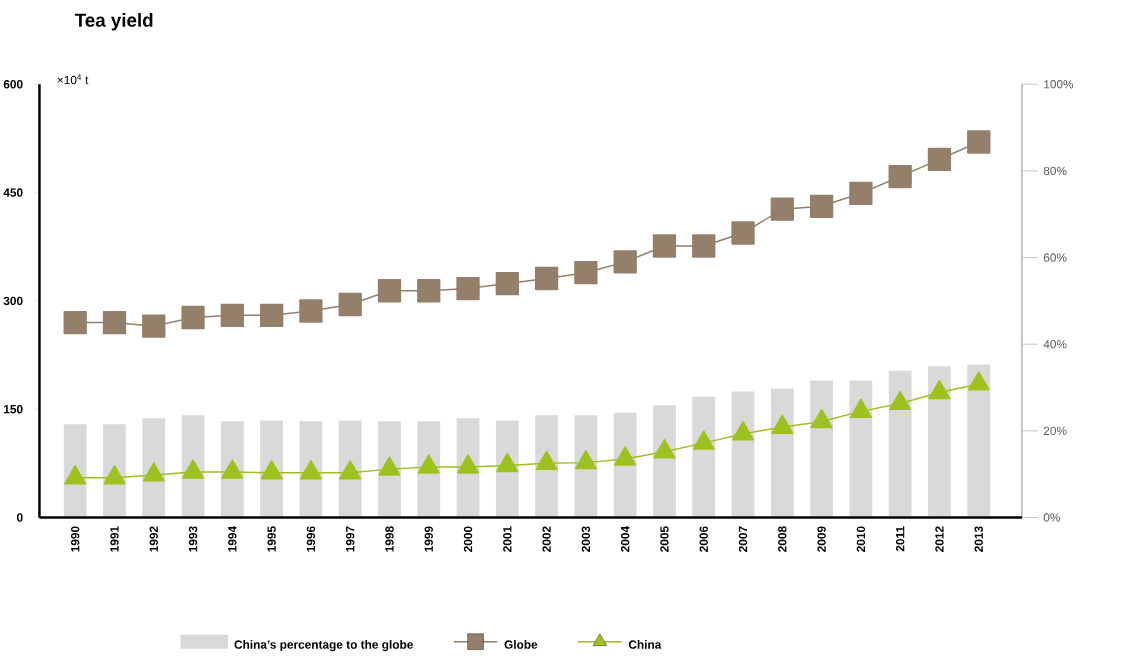 The width and height of the screenshot is (1135, 662). Describe the element at coordinates (311, 539) in the screenshot. I see `x-tick-label: 1996` at that location.